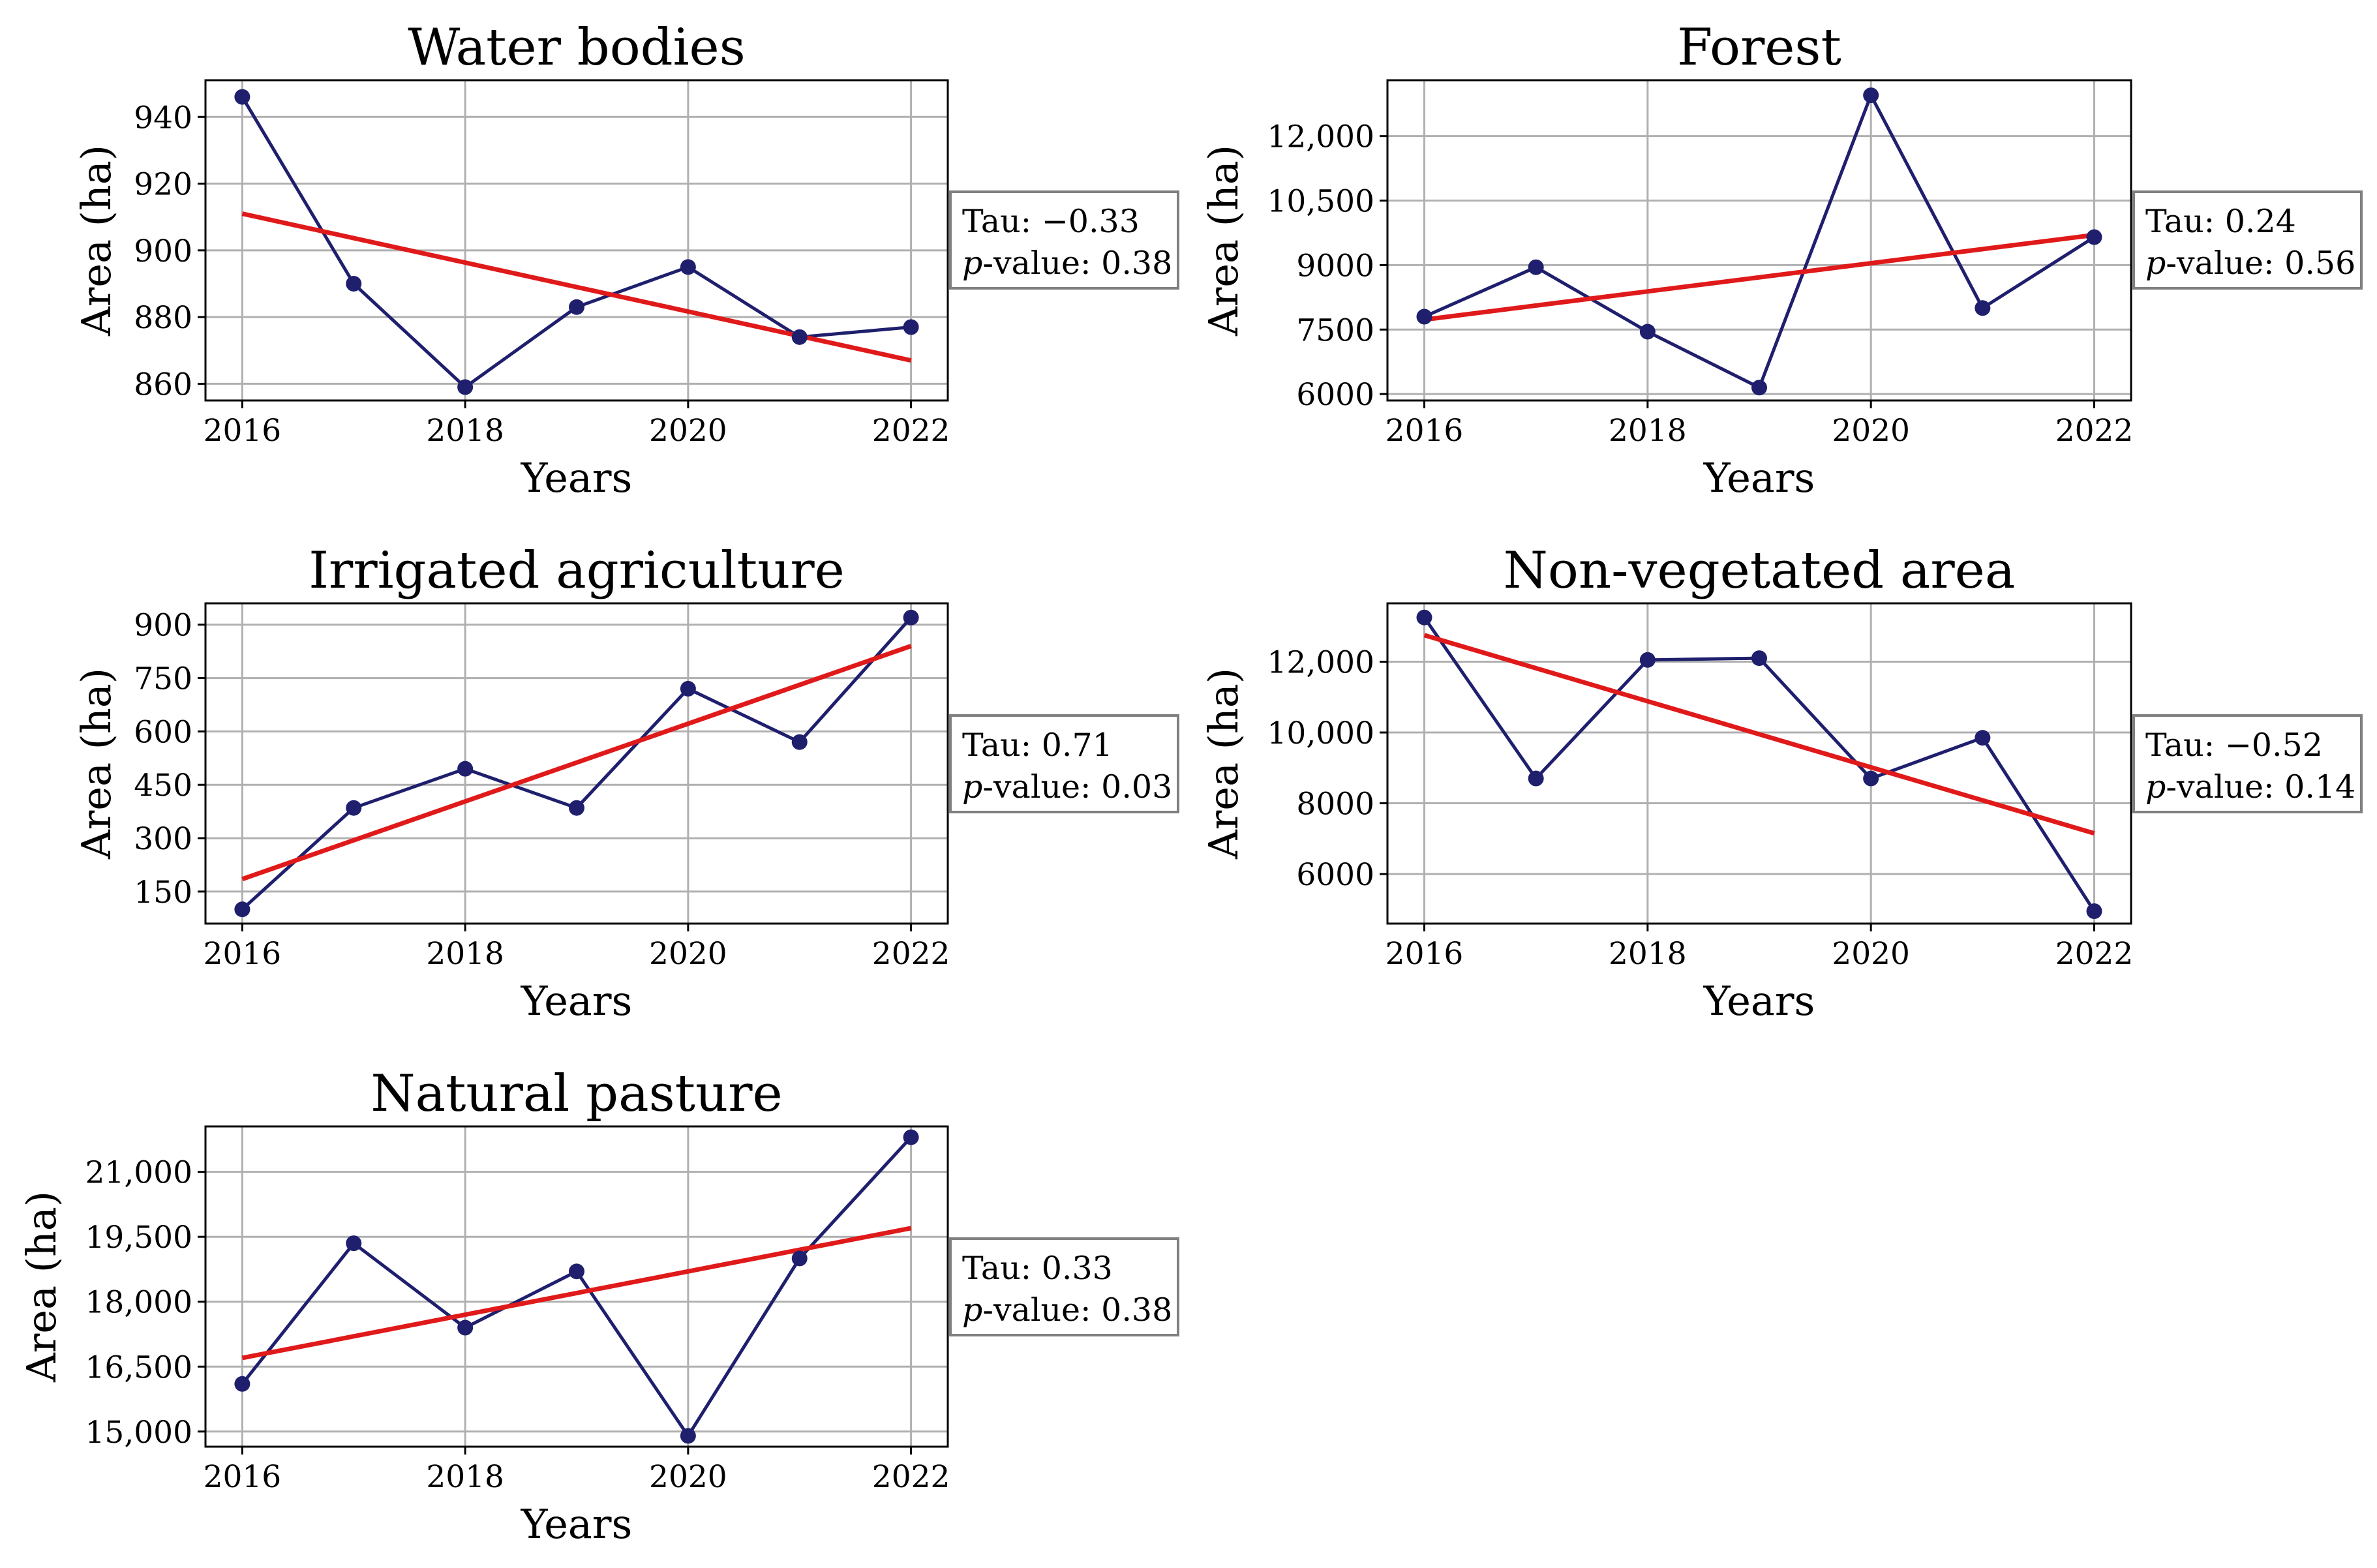 This screenshot has height=1568, width=2377. Describe the element at coordinates (163, 893) in the screenshot. I see `y-tick-label: 150` at that location.